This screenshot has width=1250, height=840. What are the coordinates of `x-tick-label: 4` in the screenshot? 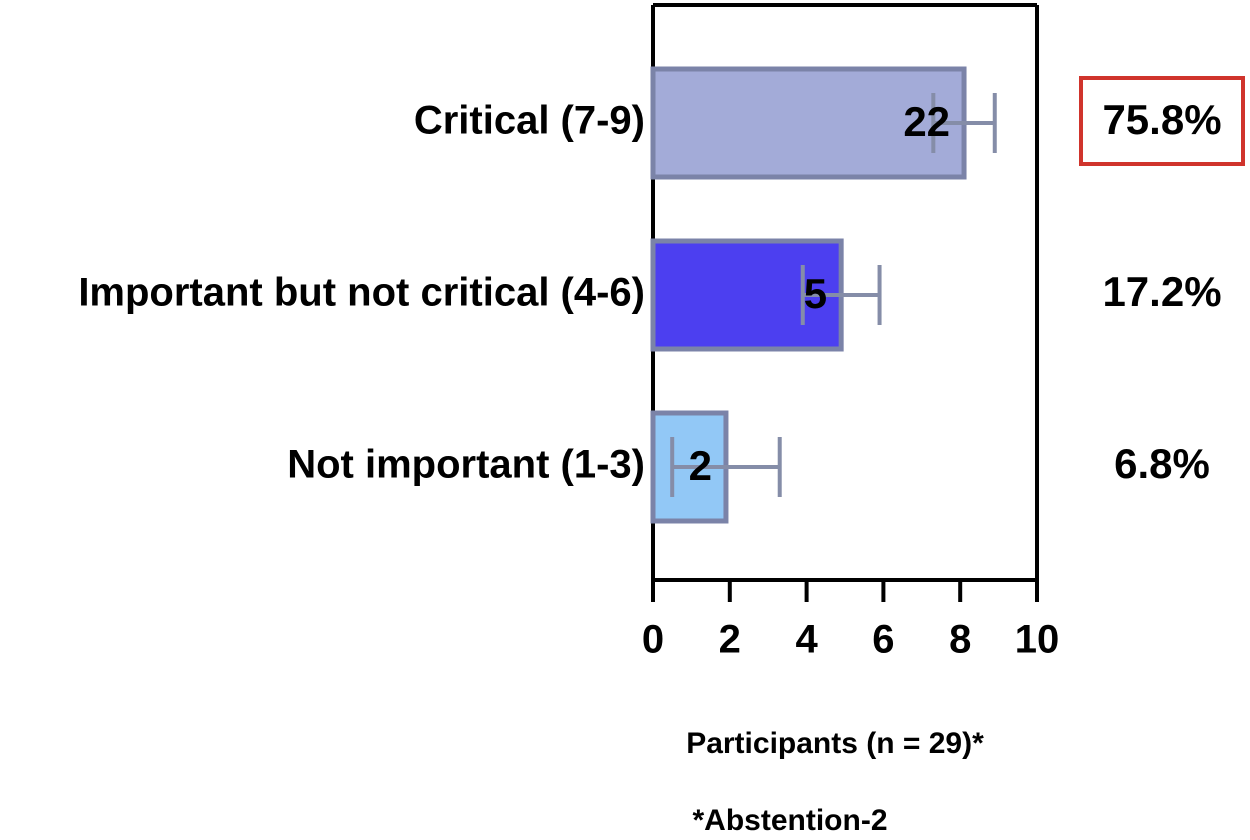 It's located at (806, 640).